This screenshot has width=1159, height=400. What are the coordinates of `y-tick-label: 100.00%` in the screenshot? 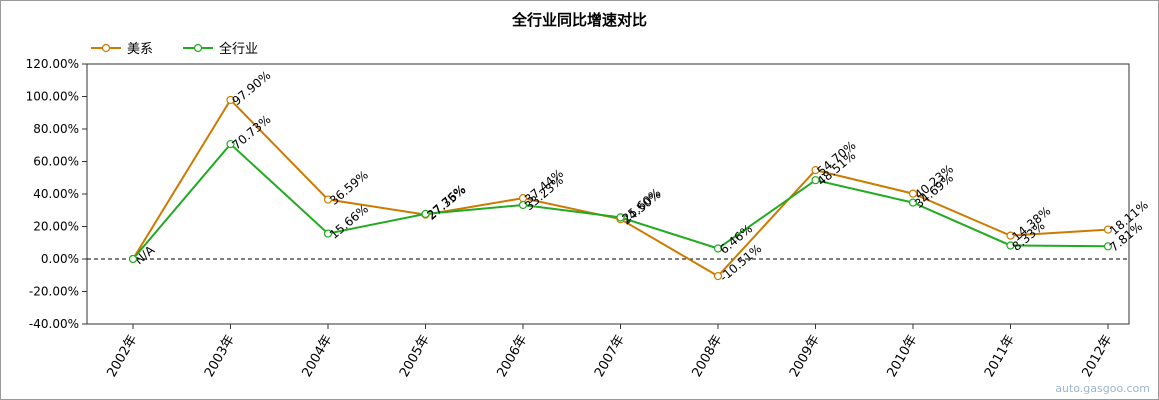 It's located at (52, 97).